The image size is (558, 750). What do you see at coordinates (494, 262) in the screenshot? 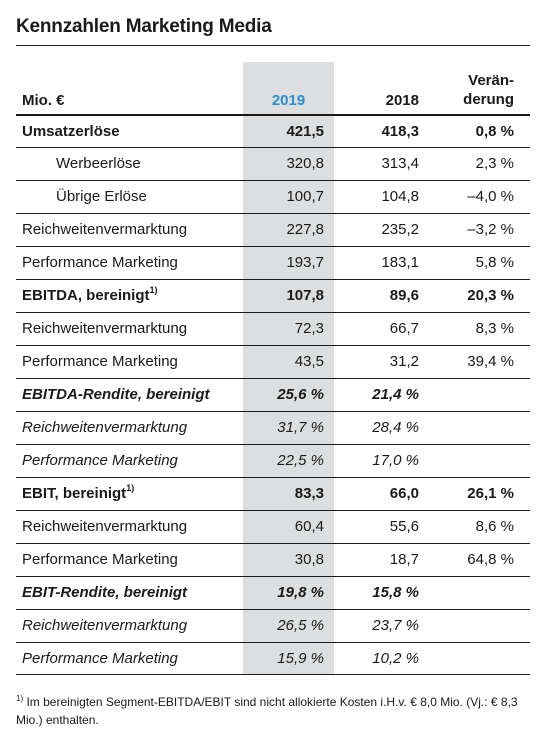
I see `value-change-text: 5,8 %` at bounding box center [494, 262].